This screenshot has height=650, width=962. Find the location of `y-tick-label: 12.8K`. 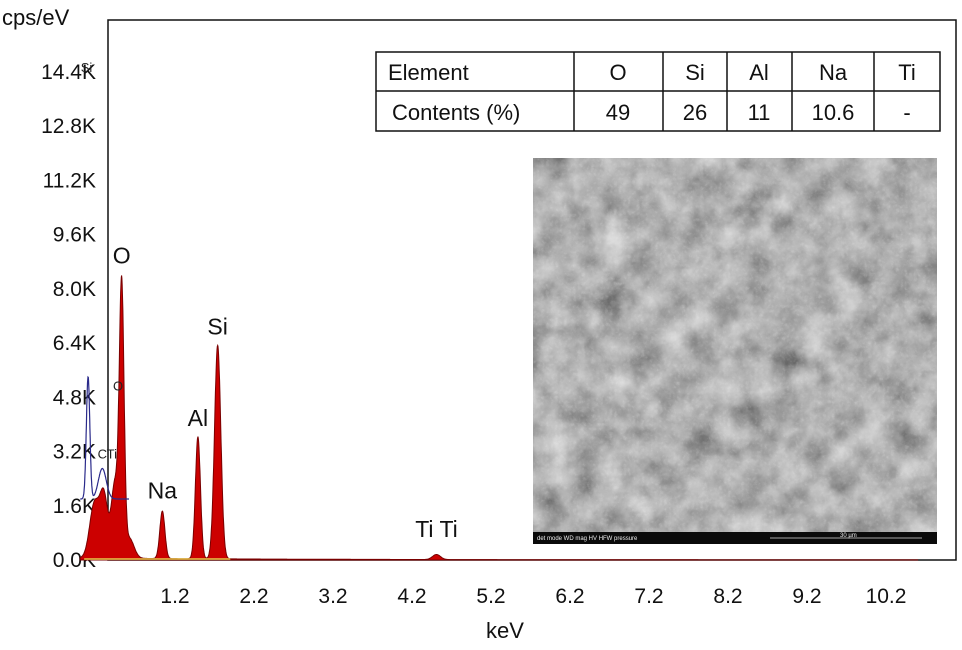

y-tick-label: 12.8K is located at coordinates (68, 126).